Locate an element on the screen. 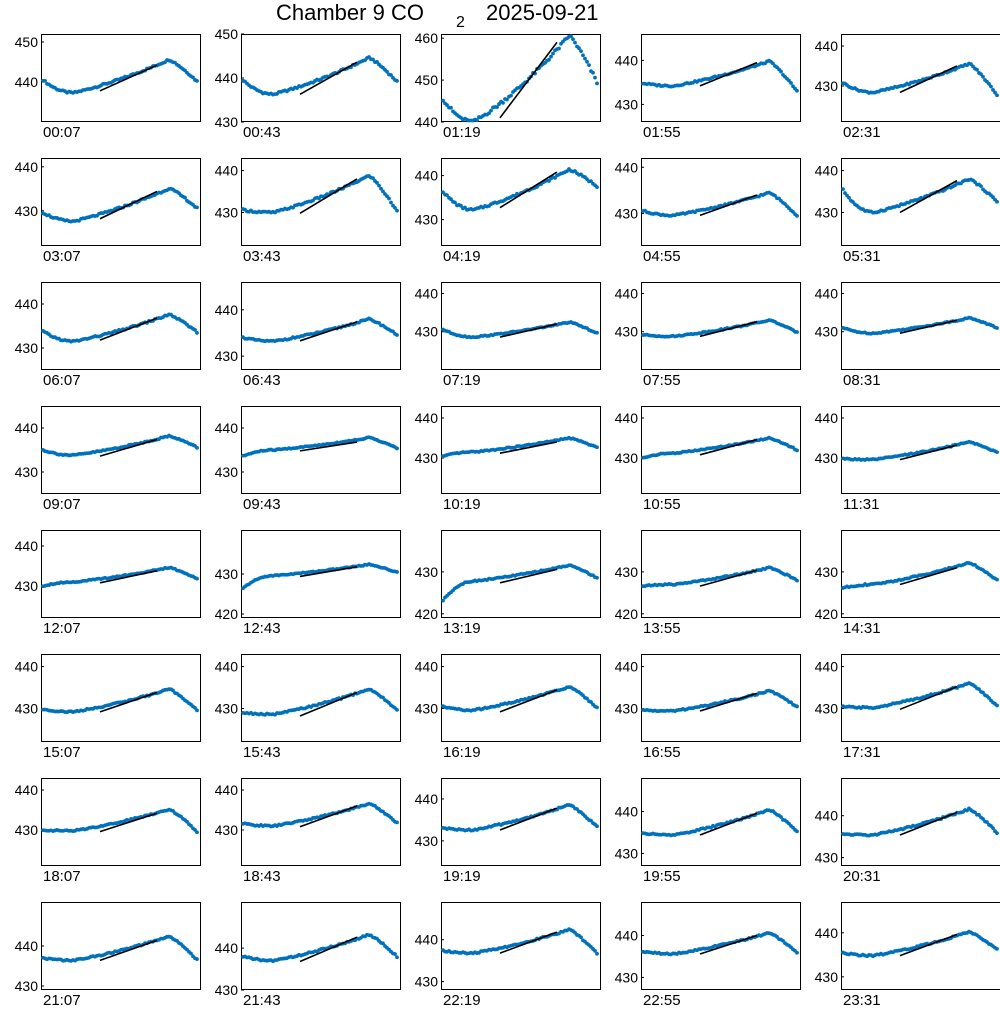 The height and width of the screenshot is (1014, 1000). title-subscript: 2 is located at coordinates (460, 22).